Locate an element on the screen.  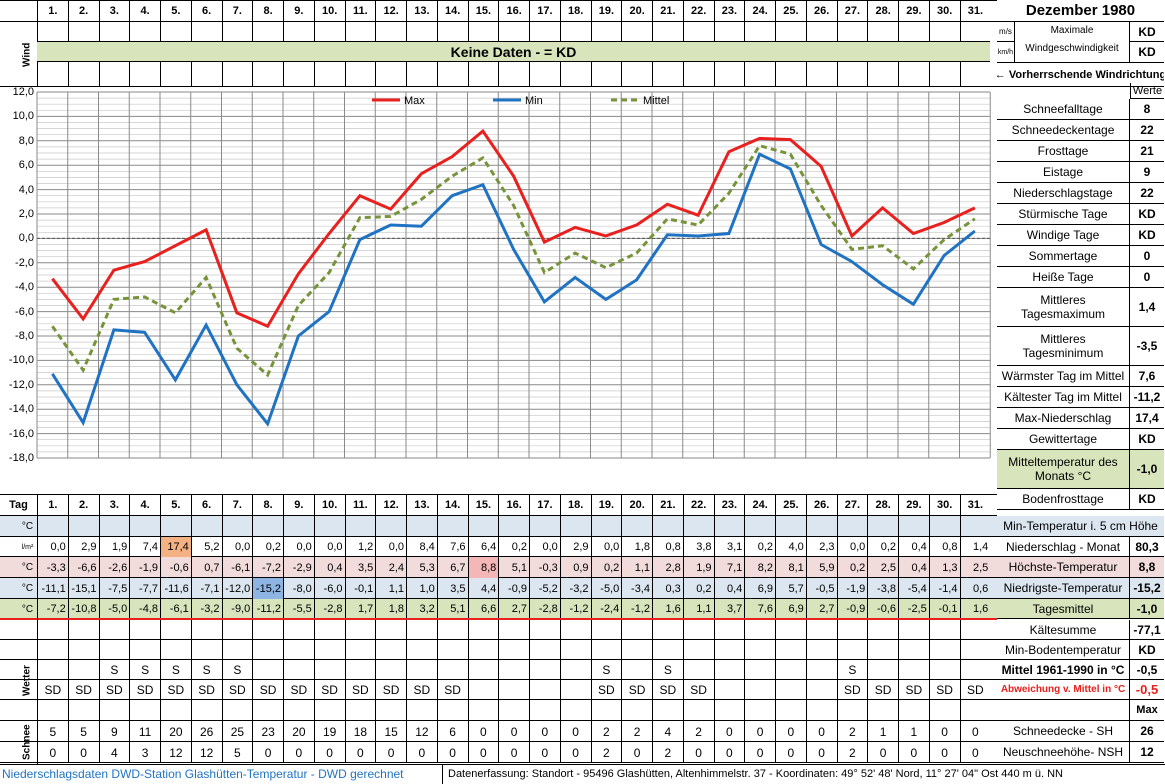
cell-precip: 8,4 is located at coordinates (421, 547).